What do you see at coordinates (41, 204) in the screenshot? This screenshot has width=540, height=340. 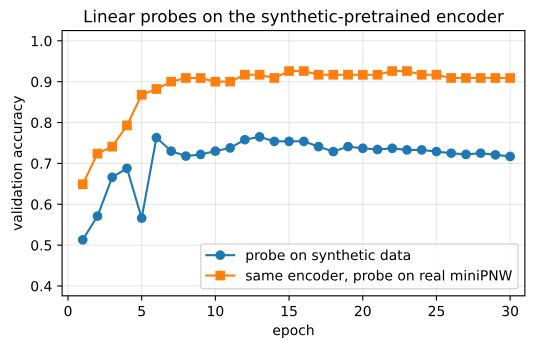 I see `y-tick-label: 0.6` at bounding box center [41, 204].